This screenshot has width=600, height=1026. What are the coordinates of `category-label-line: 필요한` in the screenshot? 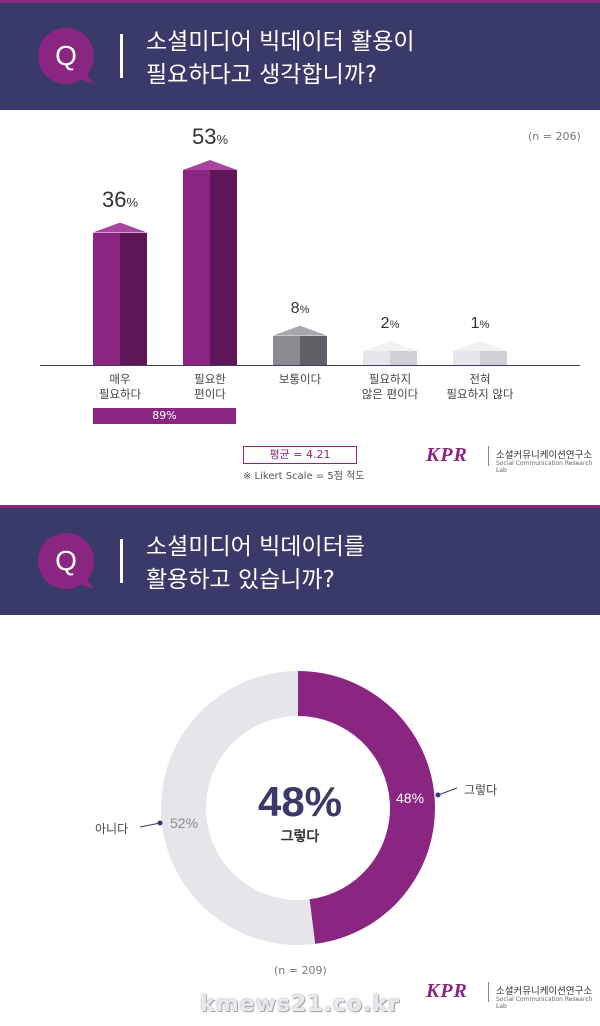 It's located at (210, 379).